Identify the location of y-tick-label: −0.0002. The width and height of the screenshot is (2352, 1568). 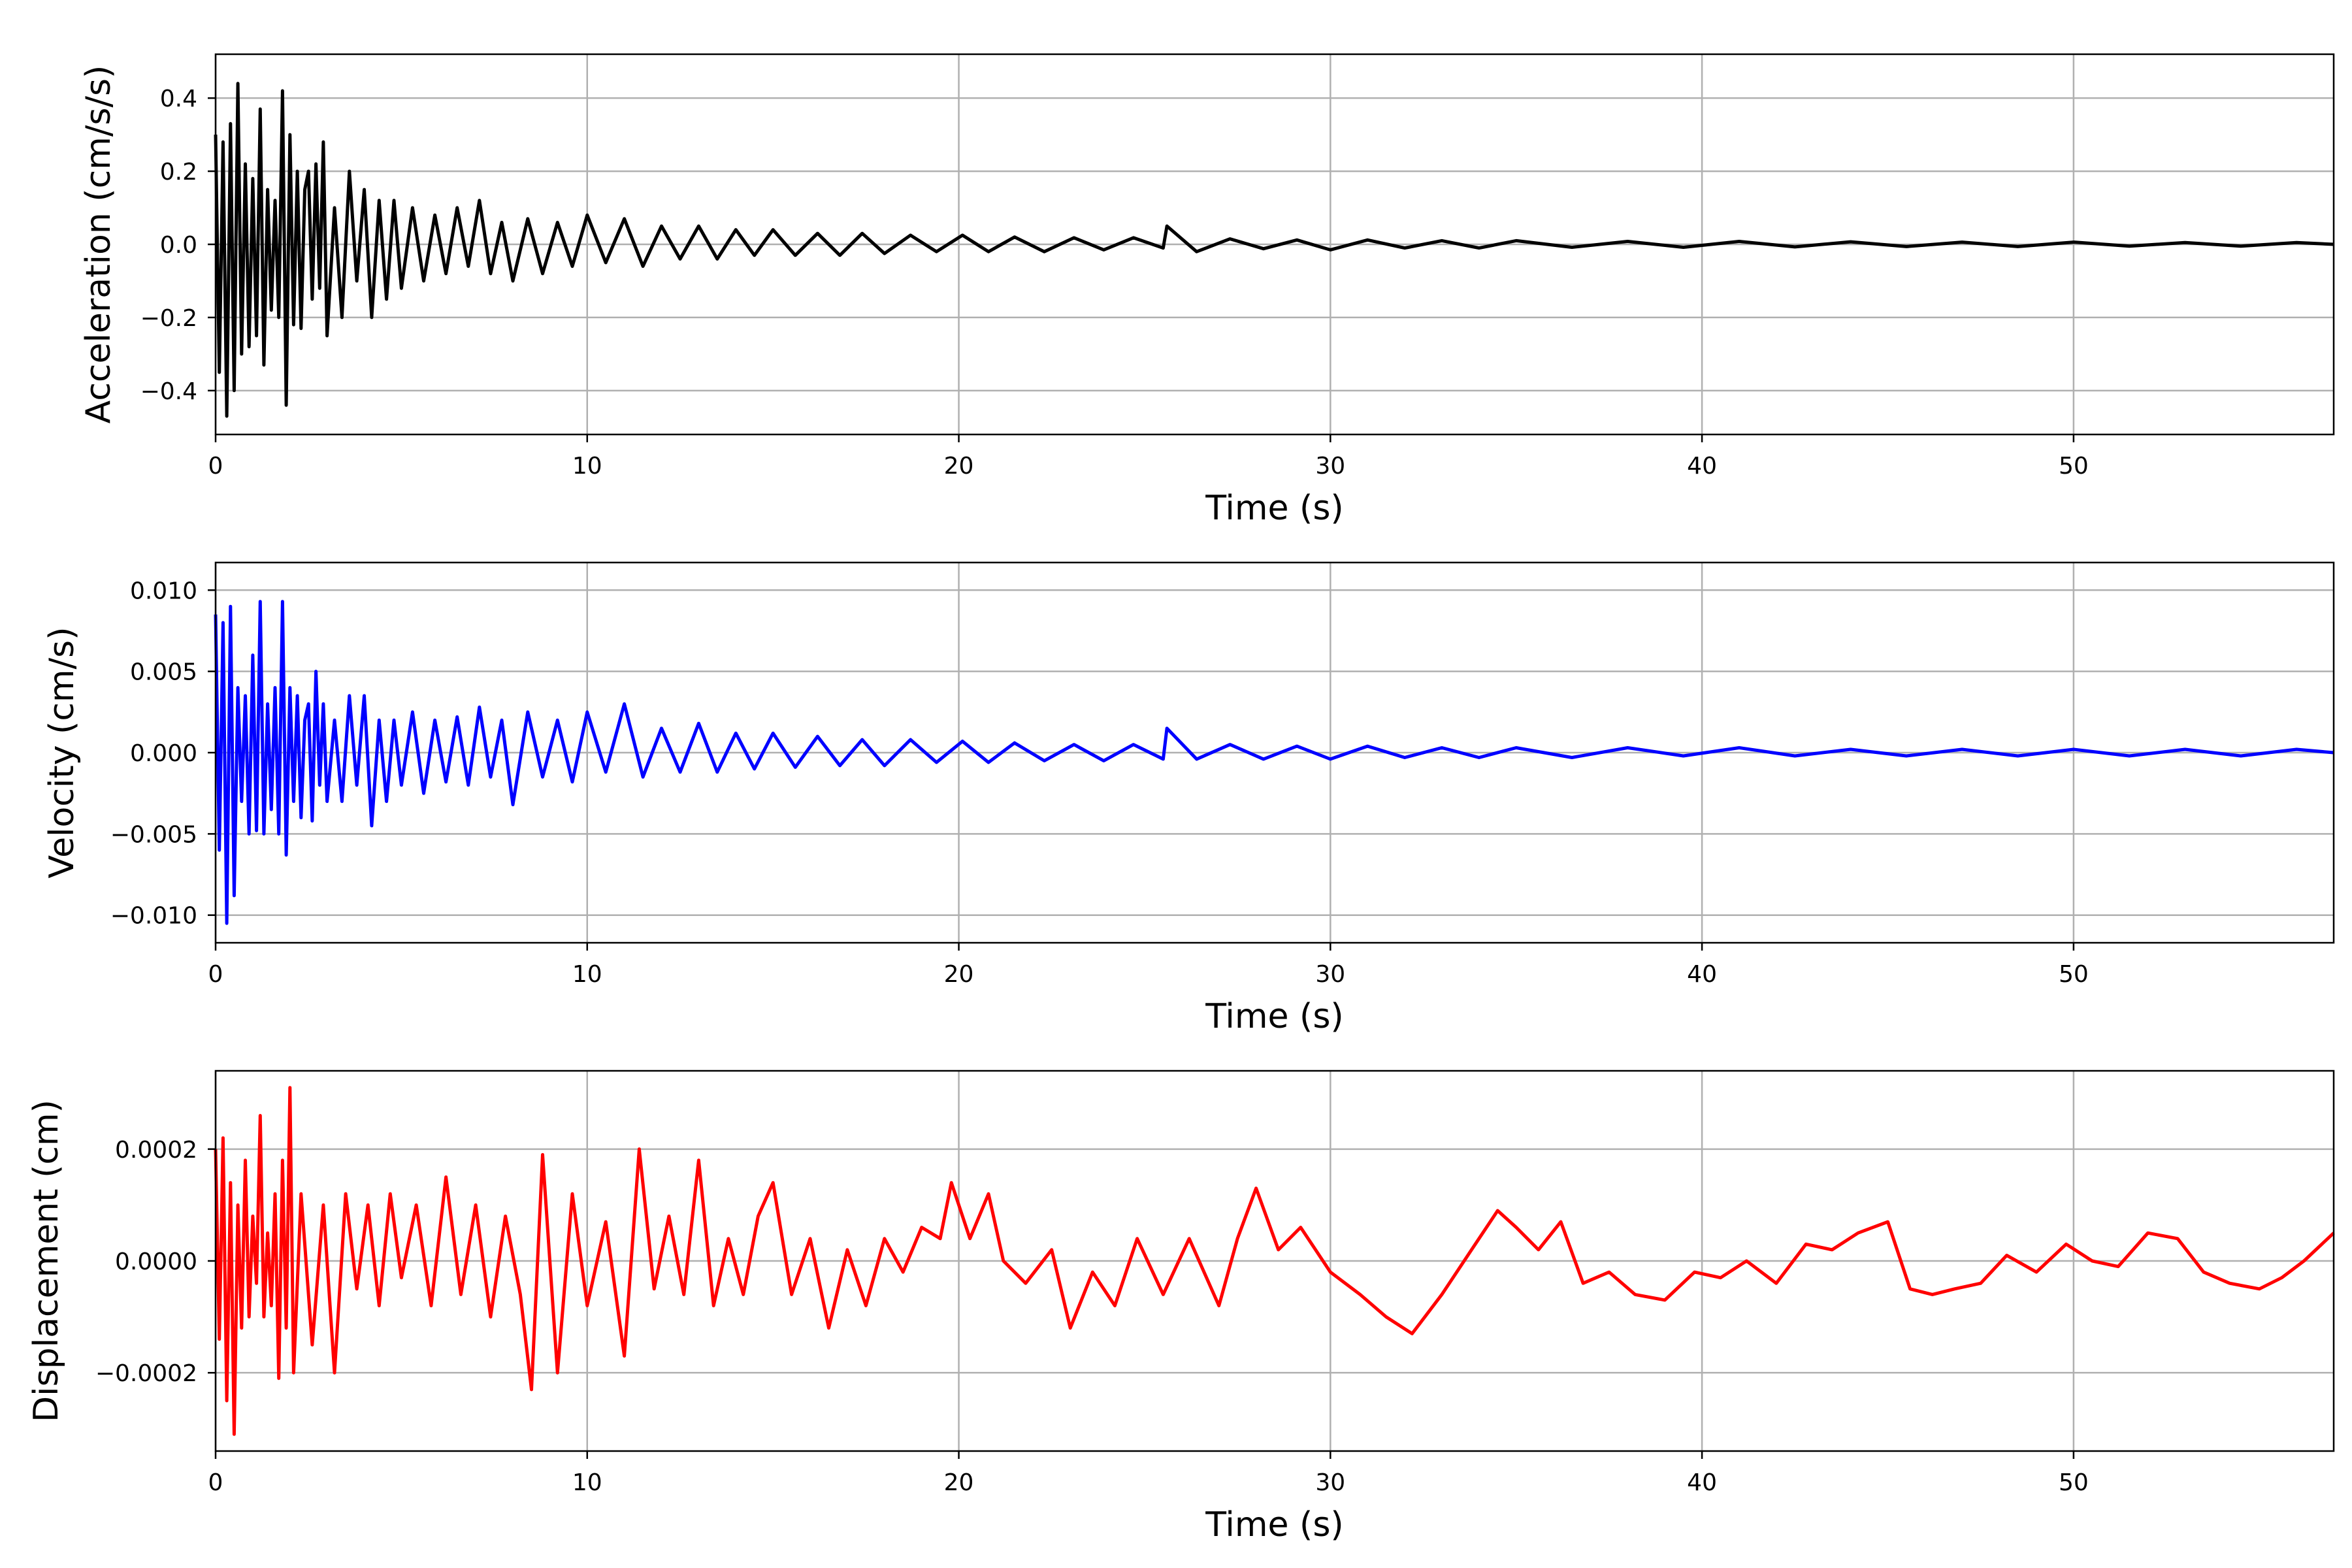
(146, 1373).